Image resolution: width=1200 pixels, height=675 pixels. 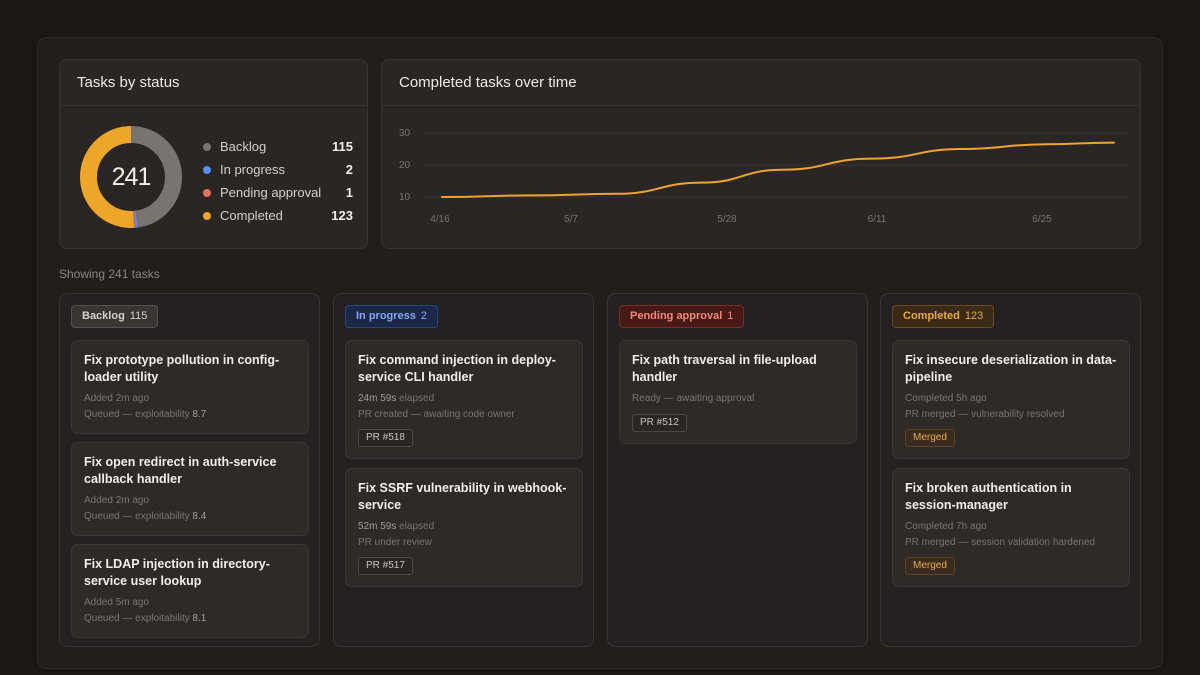 What do you see at coordinates (342, 215) in the screenshot?
I see `legend-count: 123` at bounding box center [342, 215].